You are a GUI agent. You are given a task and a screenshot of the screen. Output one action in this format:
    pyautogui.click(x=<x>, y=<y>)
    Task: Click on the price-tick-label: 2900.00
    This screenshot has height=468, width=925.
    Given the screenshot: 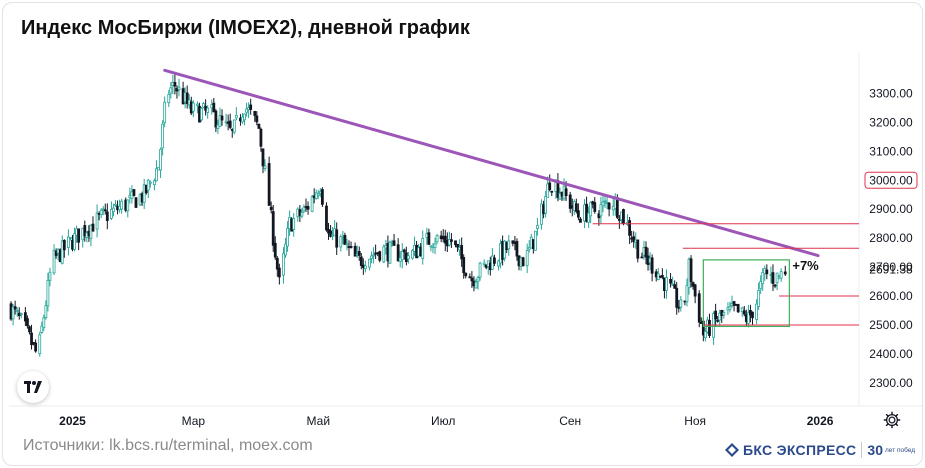 What is the action you would take?
    pyautogui.click(x=891, y=209)
    